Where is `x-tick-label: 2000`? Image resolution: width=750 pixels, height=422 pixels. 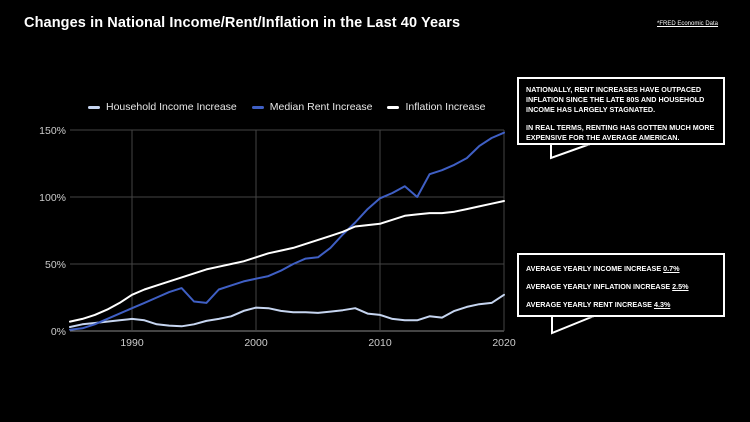
x-tick-label: 2000 is located at coordinates (256, 343).